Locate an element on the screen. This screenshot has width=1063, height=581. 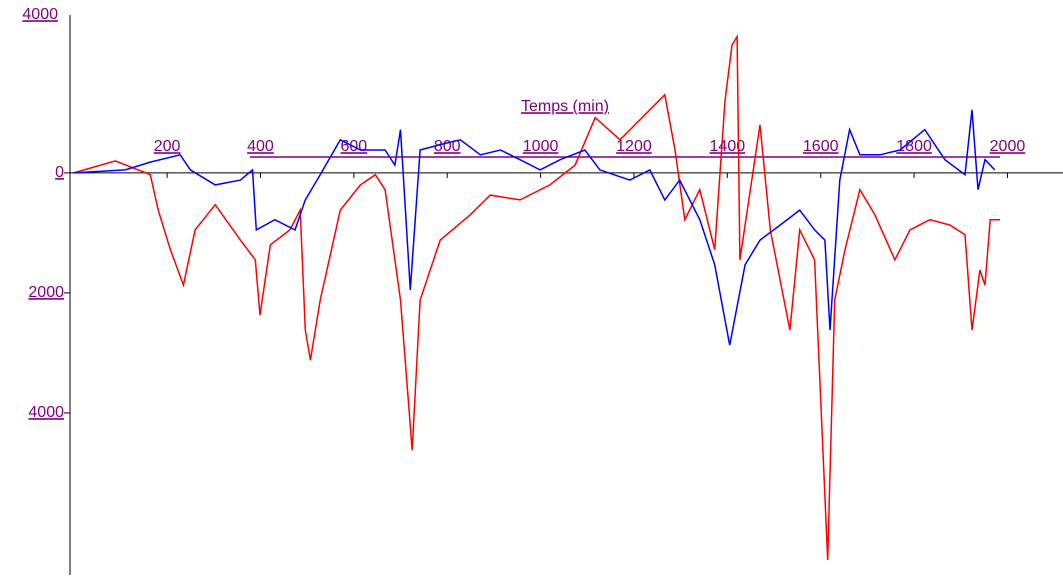
y-tick-label: 0 is located at coordinates (59, 172).